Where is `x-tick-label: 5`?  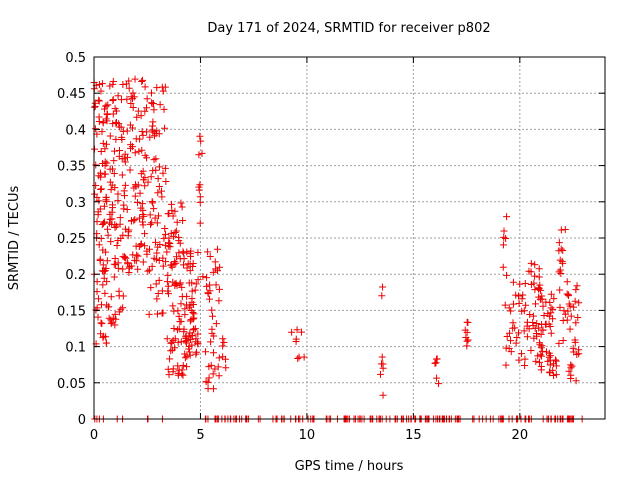 x-tick-label: 5 is located at coordinates (200, 435).